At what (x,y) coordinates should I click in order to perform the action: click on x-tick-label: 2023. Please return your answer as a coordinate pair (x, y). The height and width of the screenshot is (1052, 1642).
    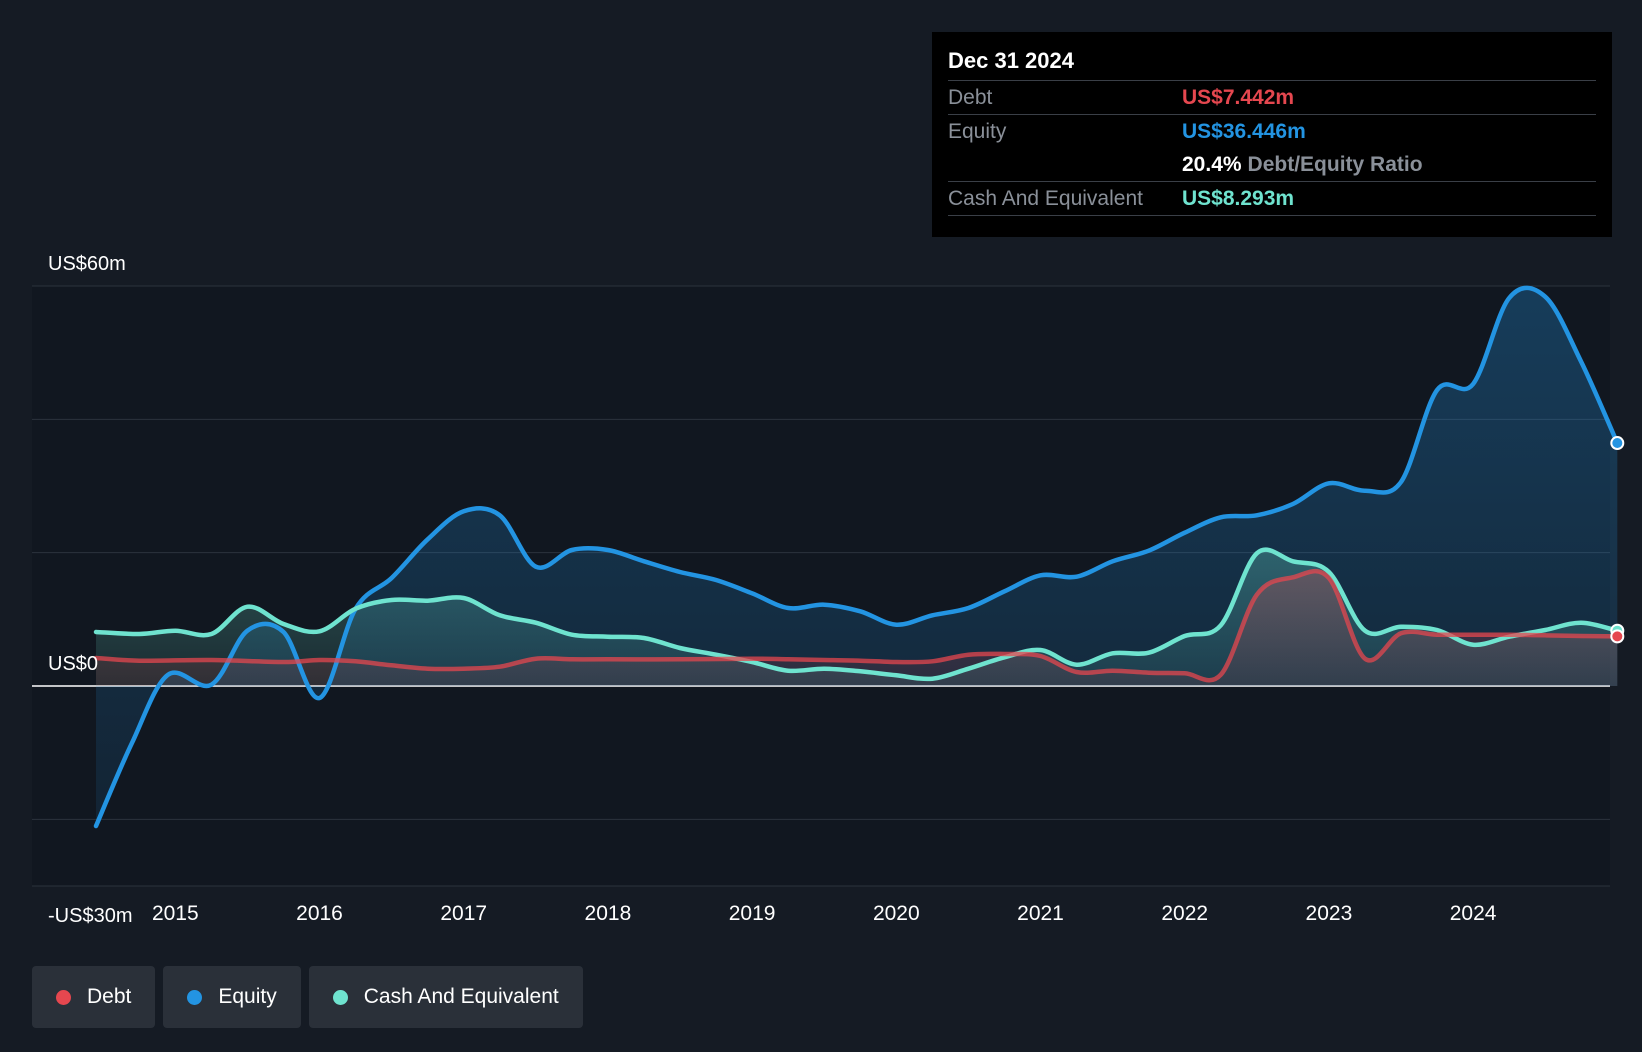
    Looking at the image, I should click on (1329, 913).